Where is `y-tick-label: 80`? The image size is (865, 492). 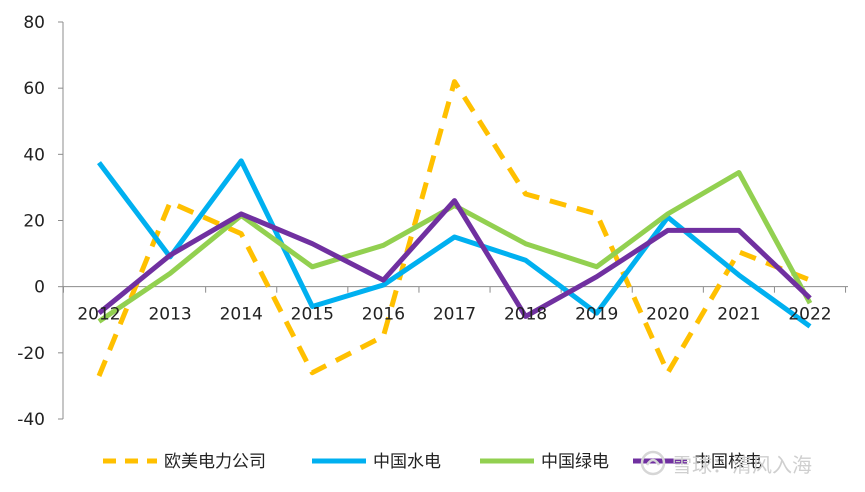 y-tick-label: 80 is located at coordinates (34, 23).